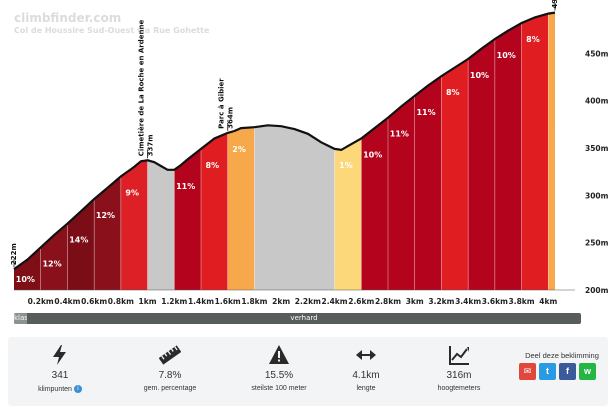 The width and height of the screenshot is (616, 410). Describe the element at coordinates (121, 301) in the screenshot. I see `x-tick-label-3: 0.8km` at that location.